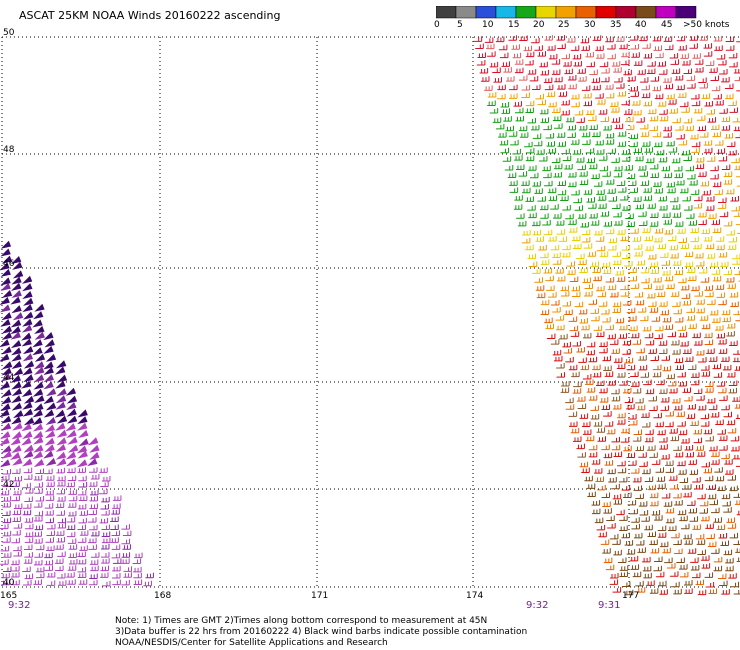  I want to click on legend-label: 25, so click(564, 25).